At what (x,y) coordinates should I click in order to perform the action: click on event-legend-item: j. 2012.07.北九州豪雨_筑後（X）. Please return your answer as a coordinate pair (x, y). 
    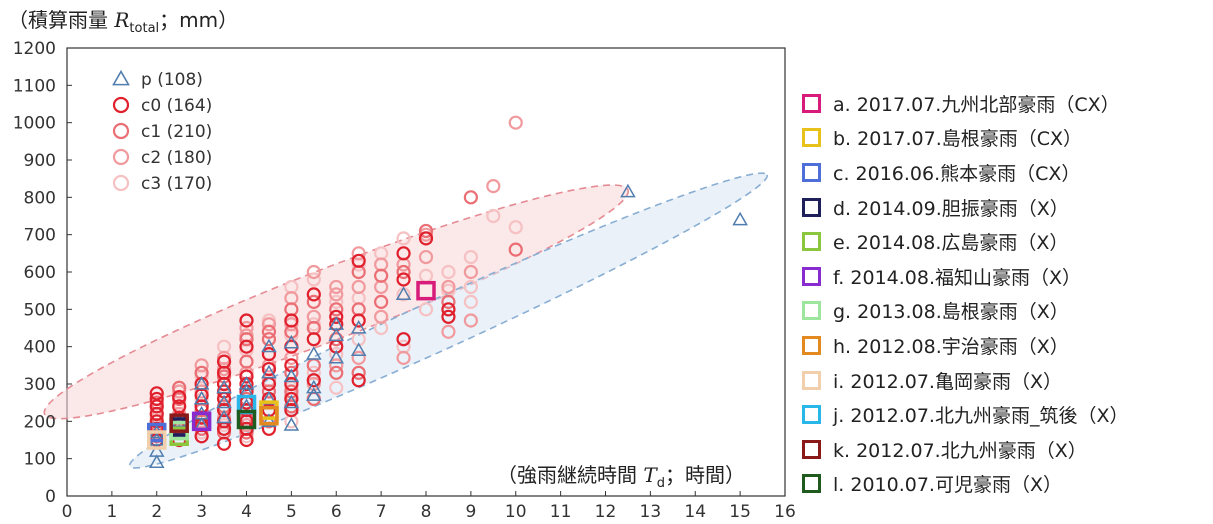
    Looking at the image, I should click on (965, 414).